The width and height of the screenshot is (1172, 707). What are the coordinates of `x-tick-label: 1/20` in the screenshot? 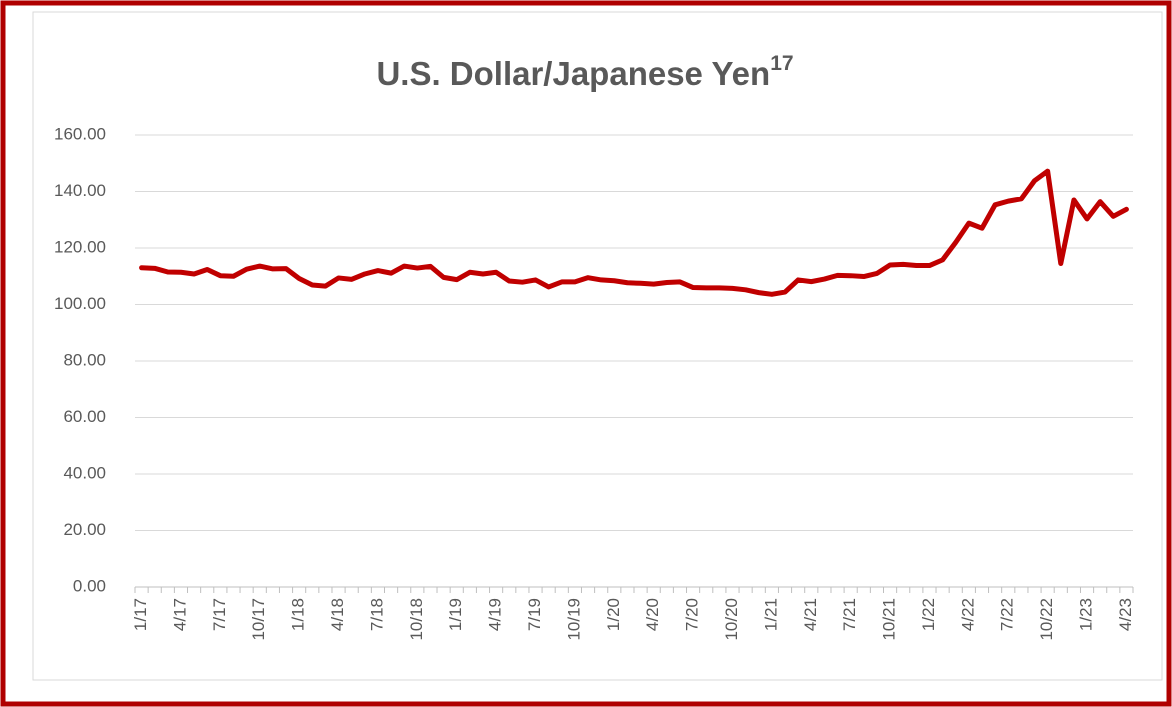 It's located at (613, 614).